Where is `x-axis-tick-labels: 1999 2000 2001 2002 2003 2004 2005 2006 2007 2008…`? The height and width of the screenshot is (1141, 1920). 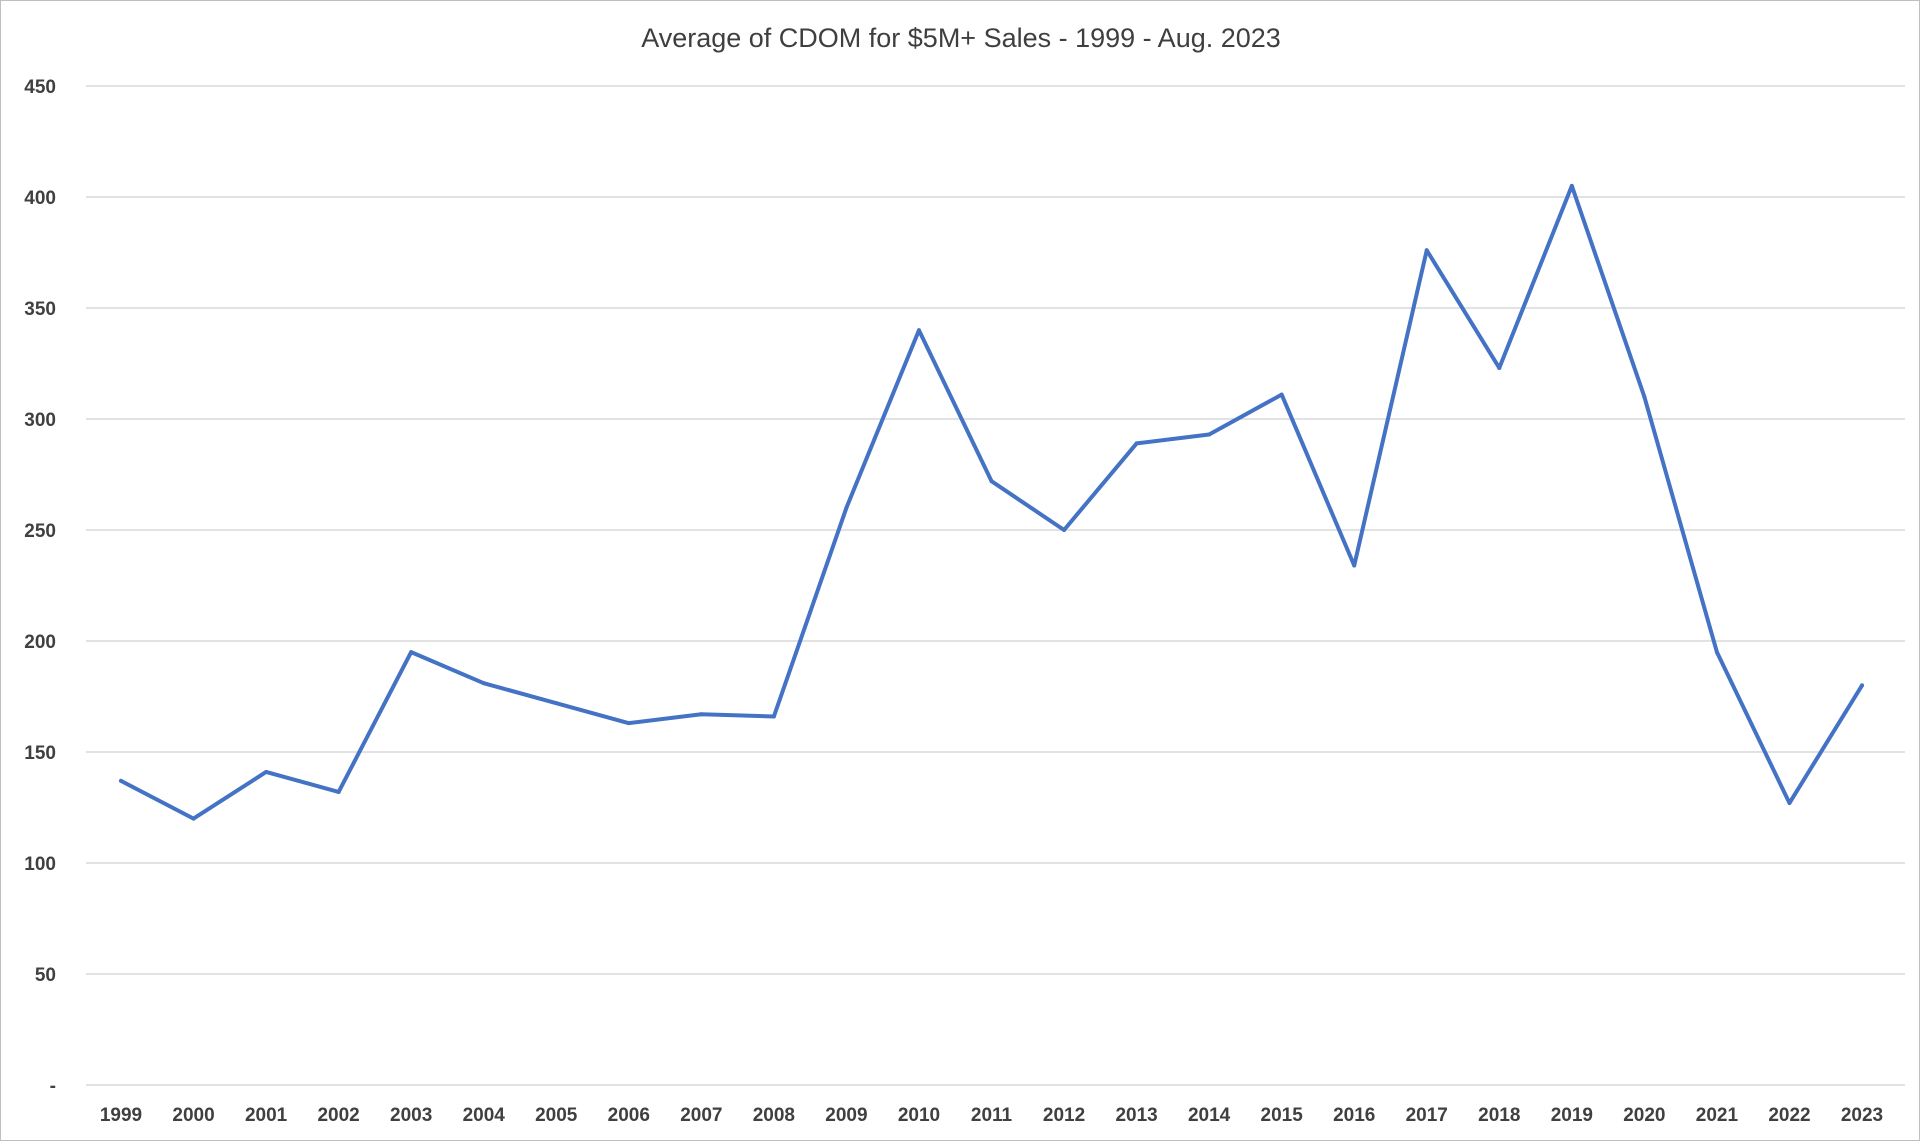 x-axis-tick-labels: 1999 2000 2001 2002 2003 2004 2005 2006 2007 2008… is located at coordinates (991, 1115).